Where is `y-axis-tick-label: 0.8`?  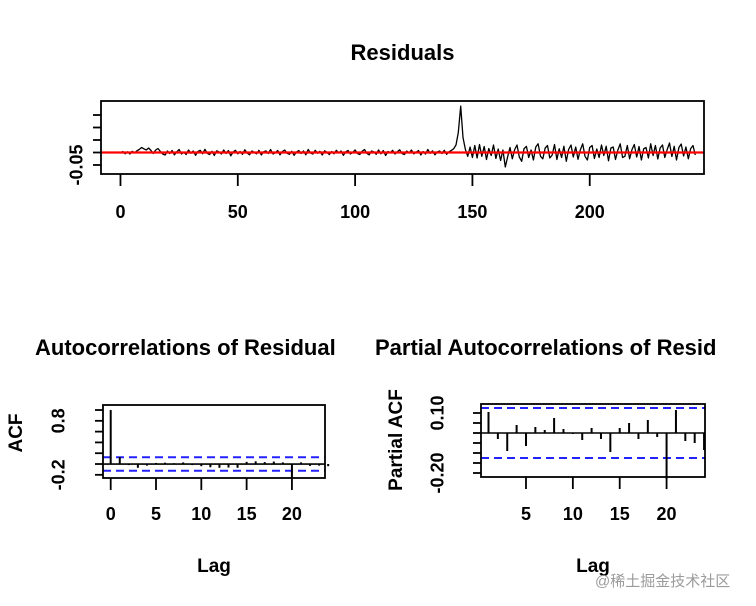
y-axis-tick-label: 0.8 is located at coordinates (58, 420).